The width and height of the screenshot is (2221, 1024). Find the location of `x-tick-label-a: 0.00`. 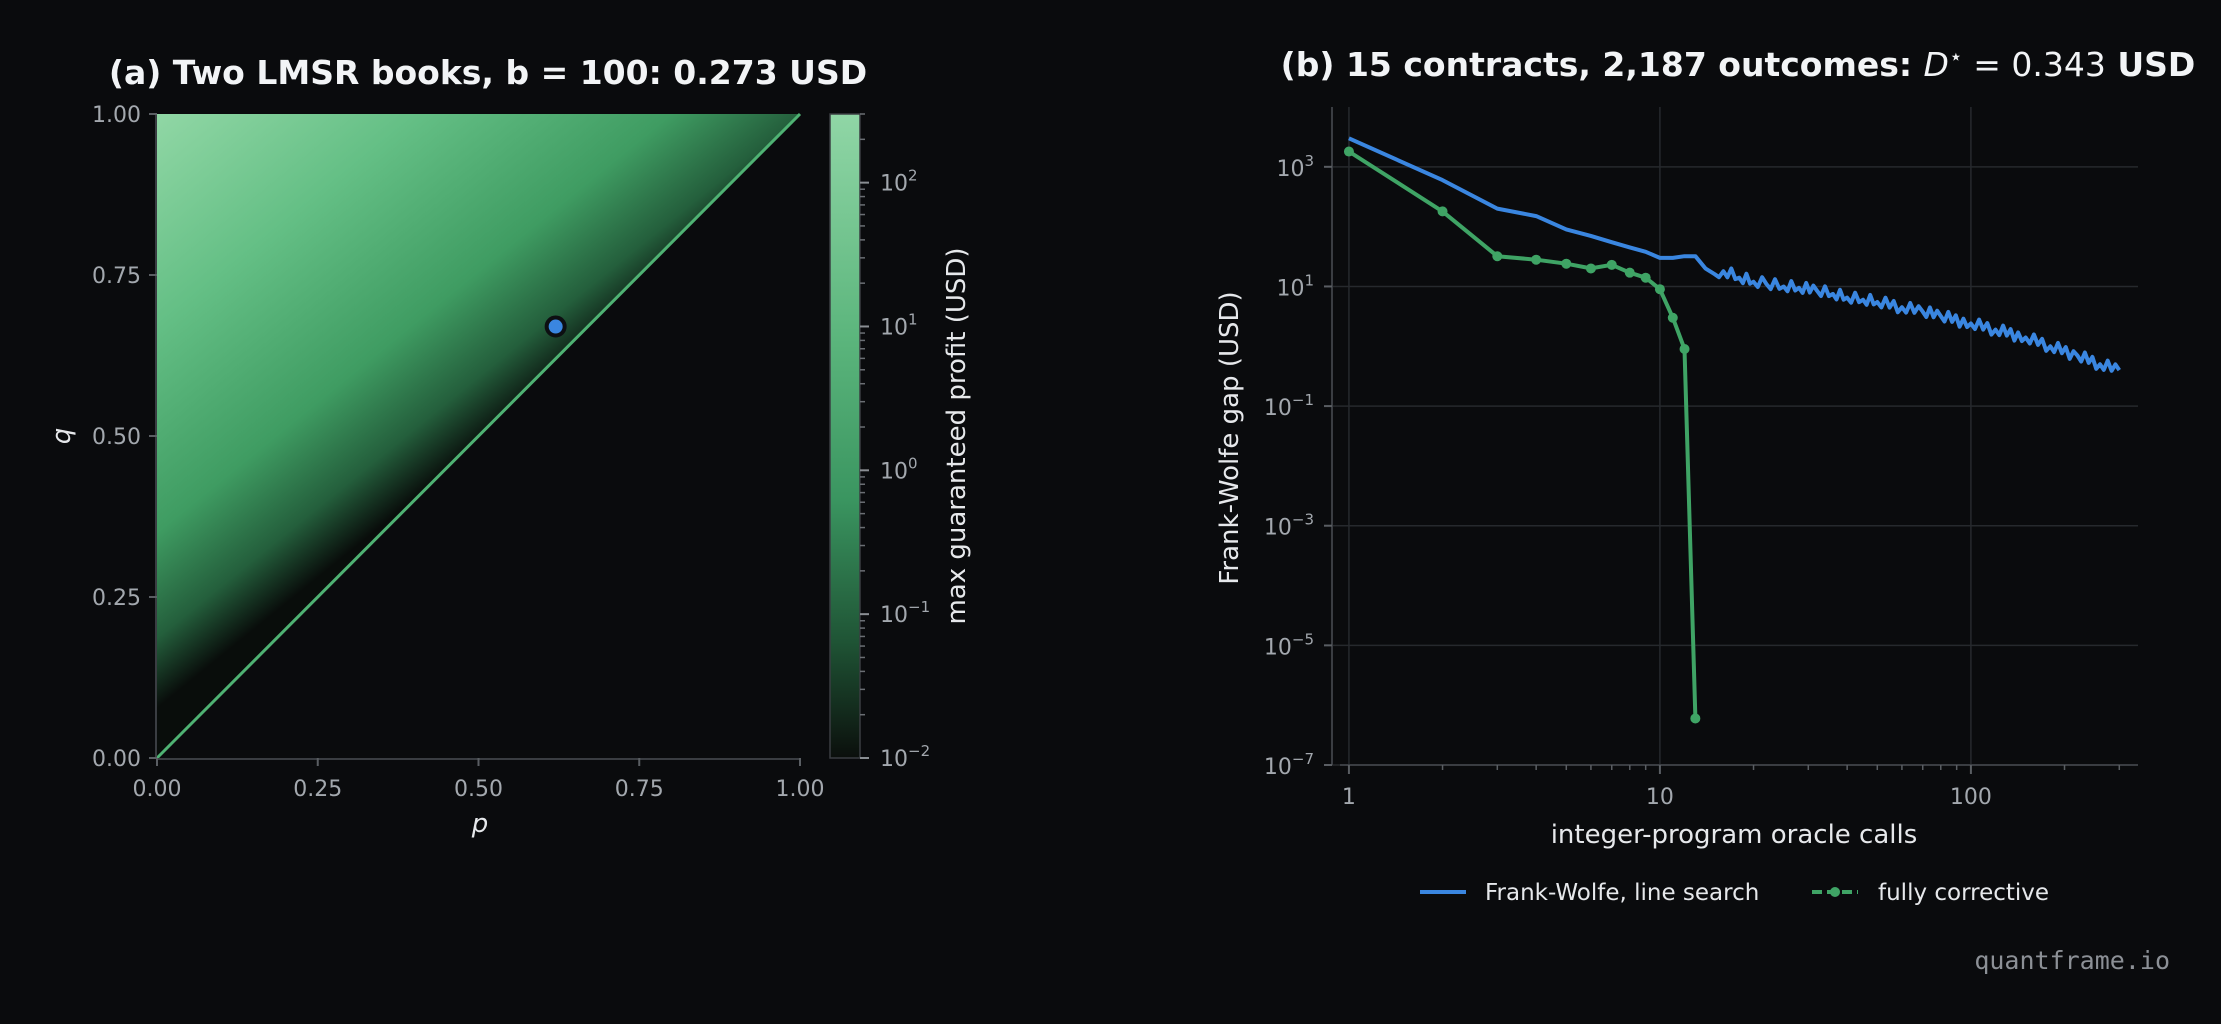

x-tick-label-a: 0.00 is located at coordinates (157, 789).